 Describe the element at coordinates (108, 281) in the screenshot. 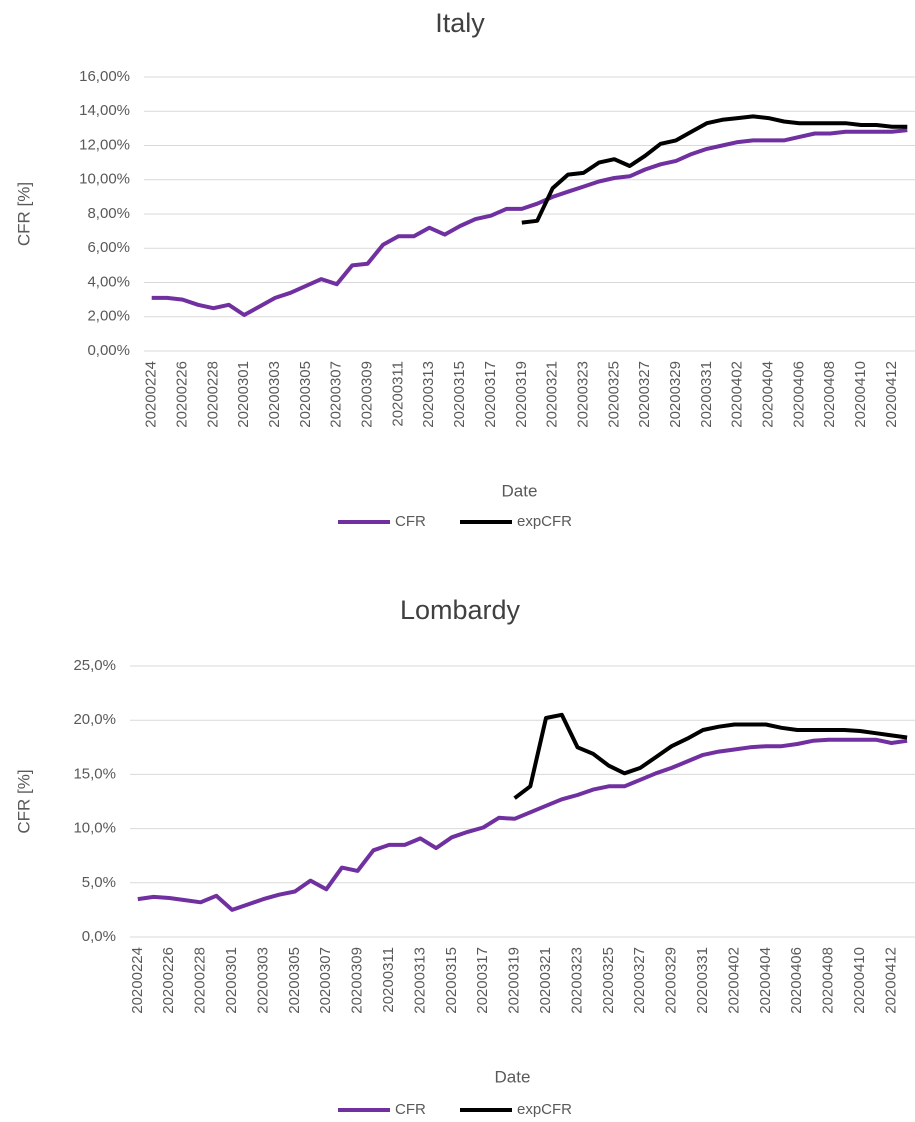

I see `y-tick-label: 4,00%` at that location.